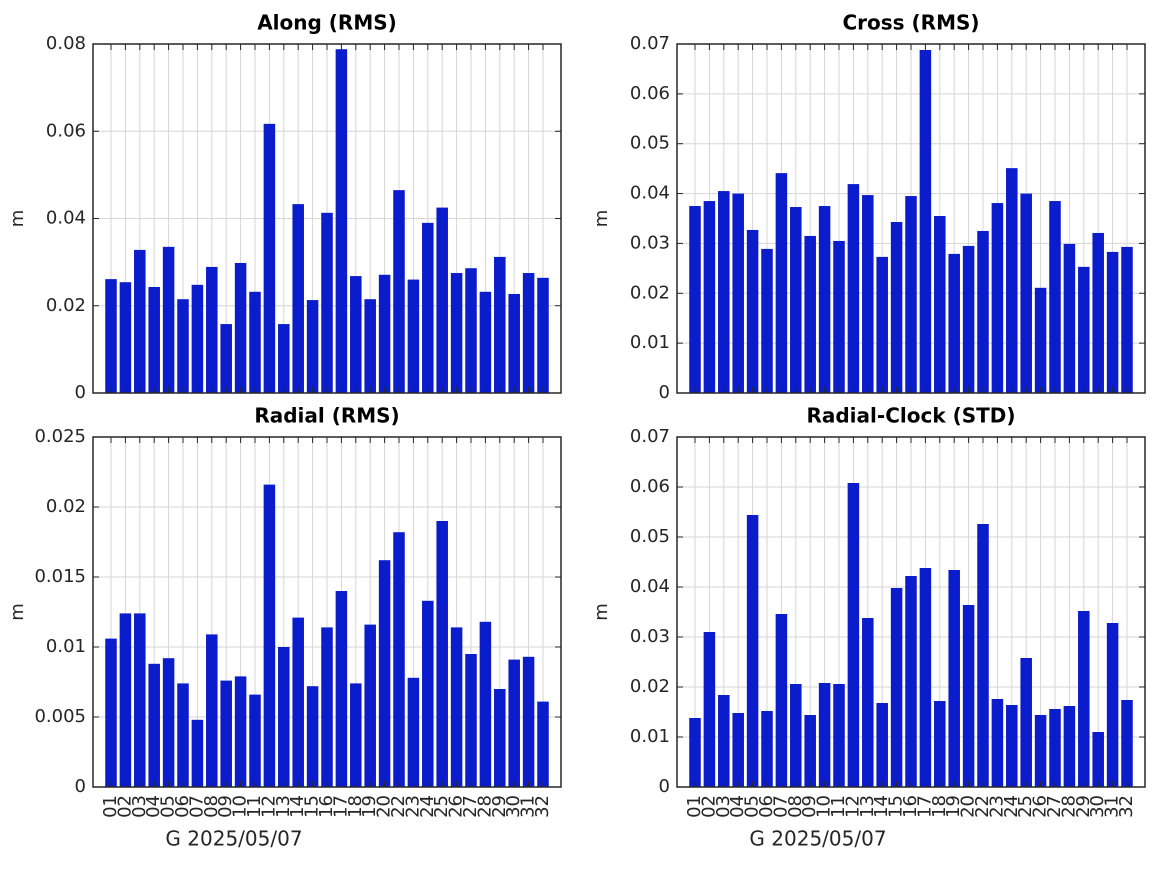 This screenshot has width=1167, height=875. Describe the element at coordinates (1068, 806) in the screenshot. I see `x-tick-label: 28` at that location.